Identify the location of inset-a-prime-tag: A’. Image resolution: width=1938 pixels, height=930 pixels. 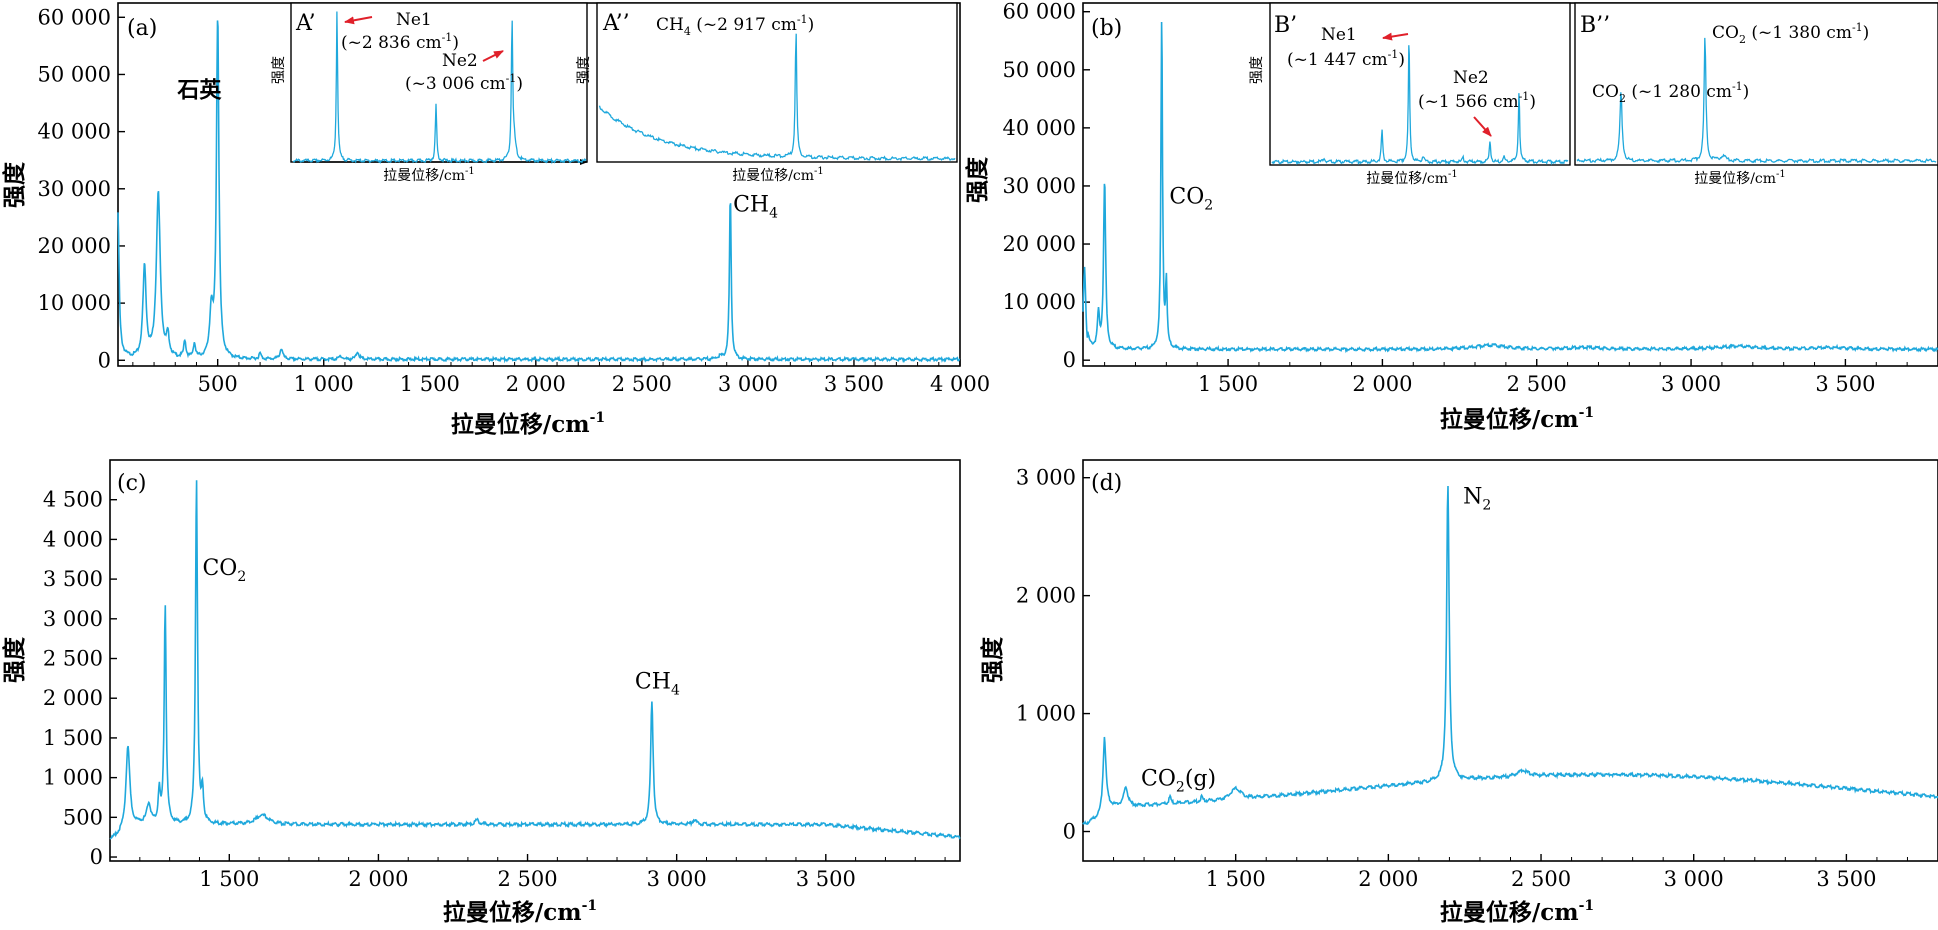
(305, 23).